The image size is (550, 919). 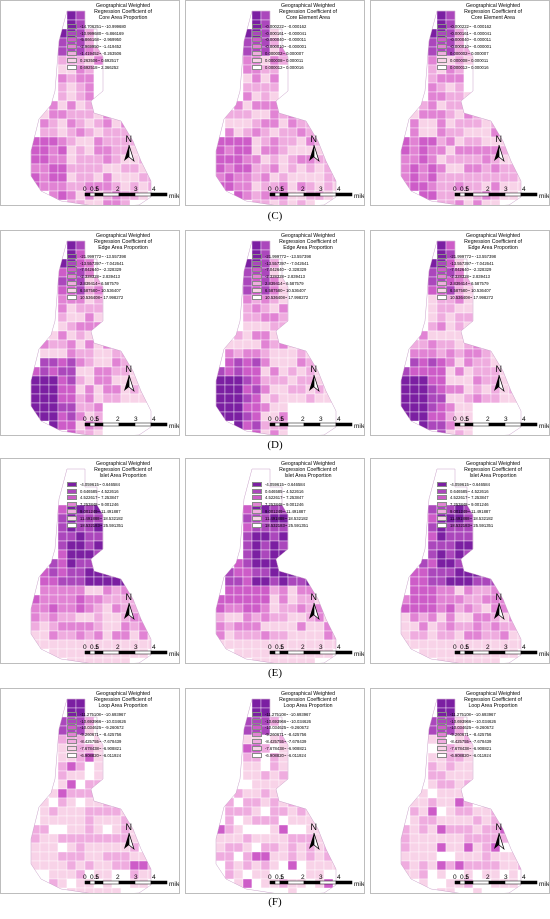 What do you see at coordinates (257, 728) in the screenshot?
I see `legend-swatch` at bounding box center [257, 728].